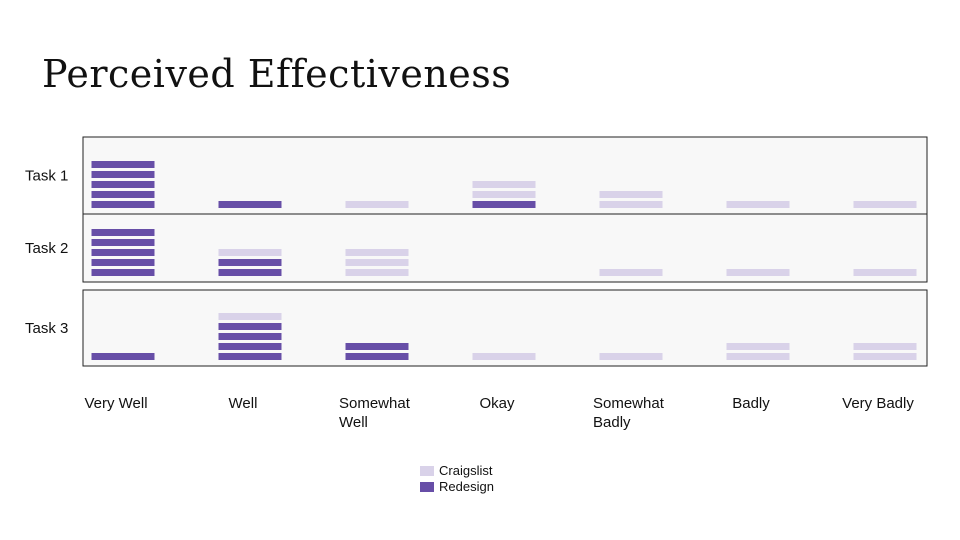 The image size is (960, 540). What do you see at coordinates (46, 248) in the screenshot?
I see `task-label-task-2: Task 2` at bounding box center [46, 248].